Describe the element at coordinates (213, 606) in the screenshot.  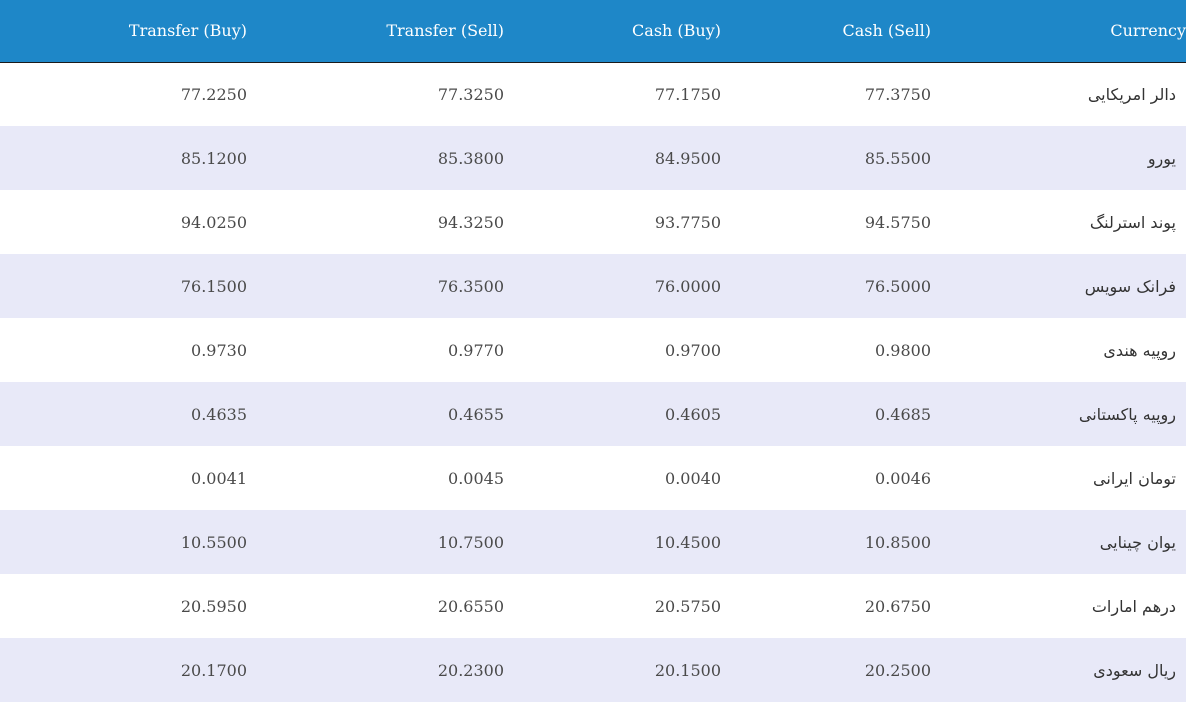
I see `cell-transfer-buy: 20.5950` at that location.